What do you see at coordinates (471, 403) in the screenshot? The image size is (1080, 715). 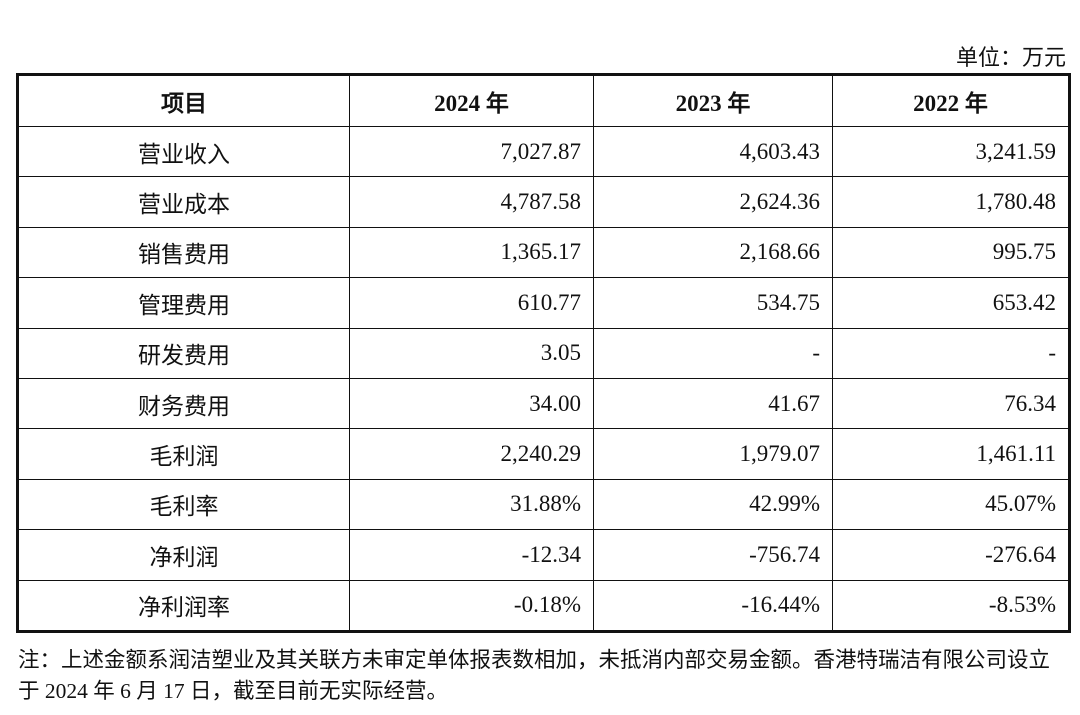 I see `cell-value: 34.00` at bounding box center [471, 403].